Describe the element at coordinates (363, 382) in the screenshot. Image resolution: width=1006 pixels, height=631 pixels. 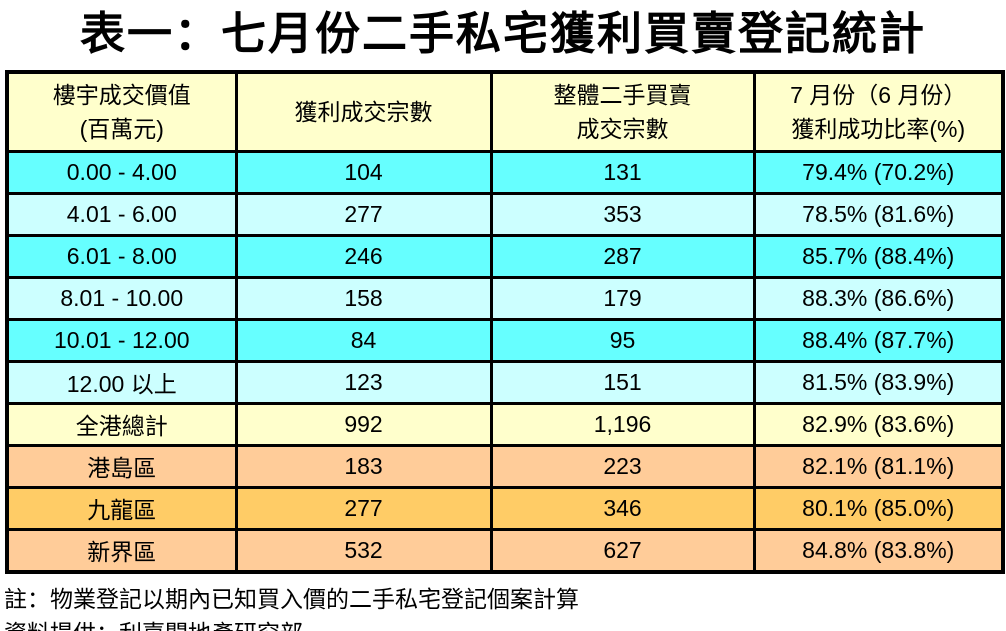
I see `profit-count-cell: 123` at that location.